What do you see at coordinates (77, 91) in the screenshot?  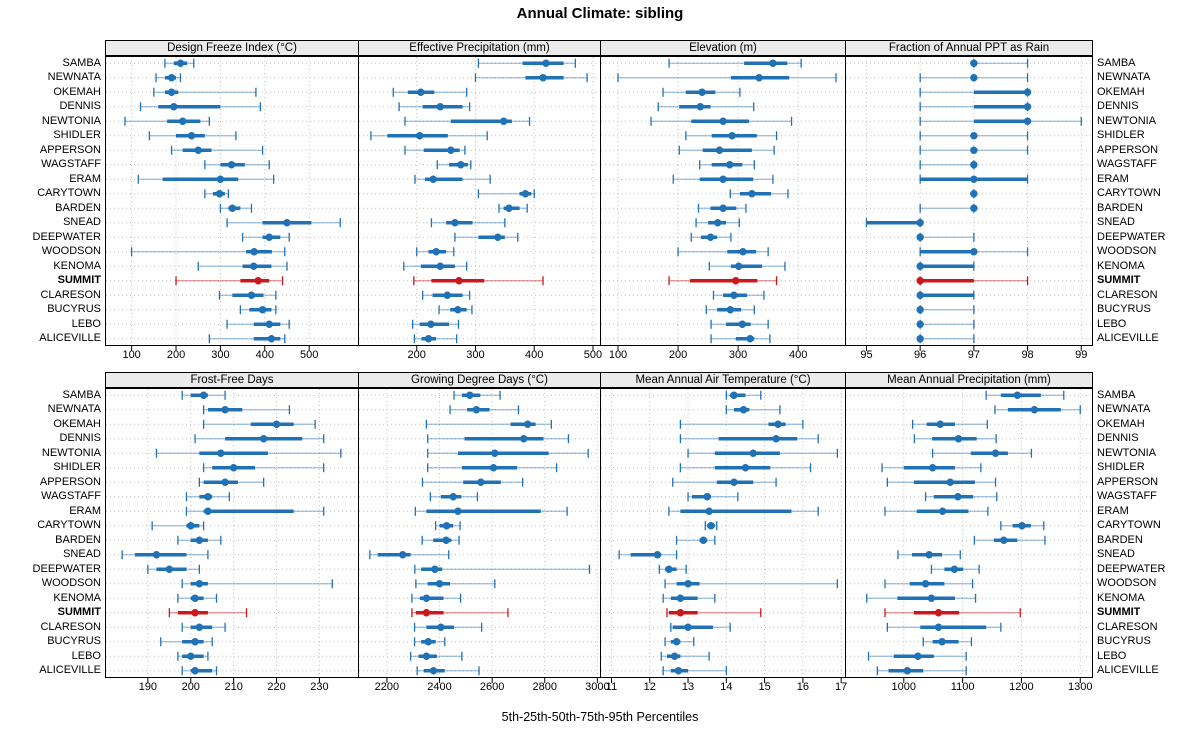 I see `station-label-okemah: OKEMAH` at bounding box center [77, 91].